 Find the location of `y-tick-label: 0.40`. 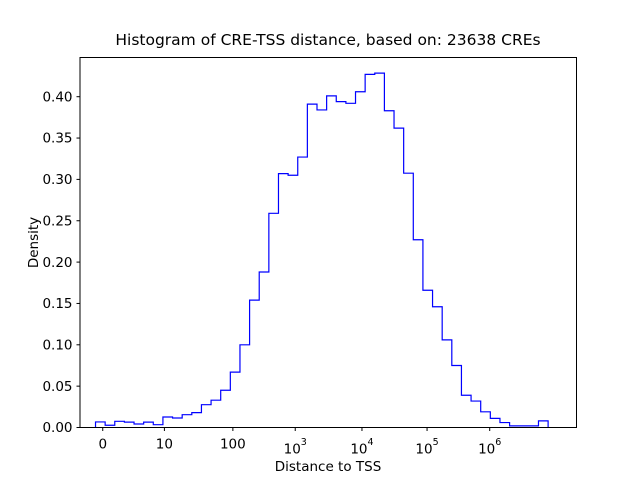

y-tick-label: 0.40 is located at coordinates (57, 97).